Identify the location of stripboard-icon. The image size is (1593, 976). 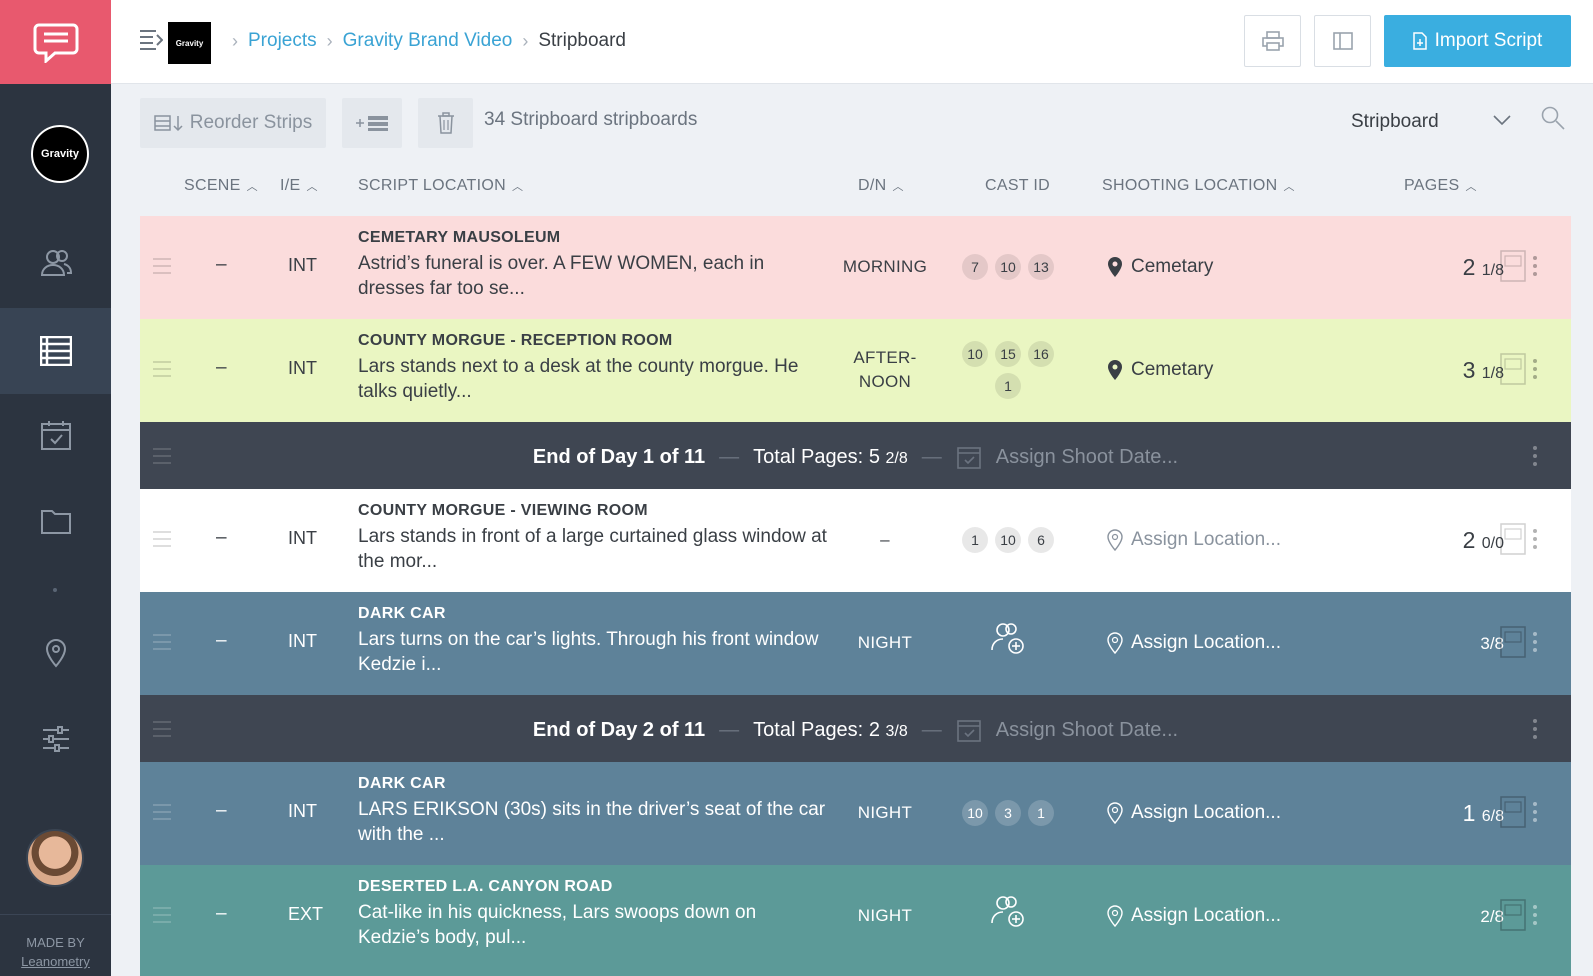
(55, 351).